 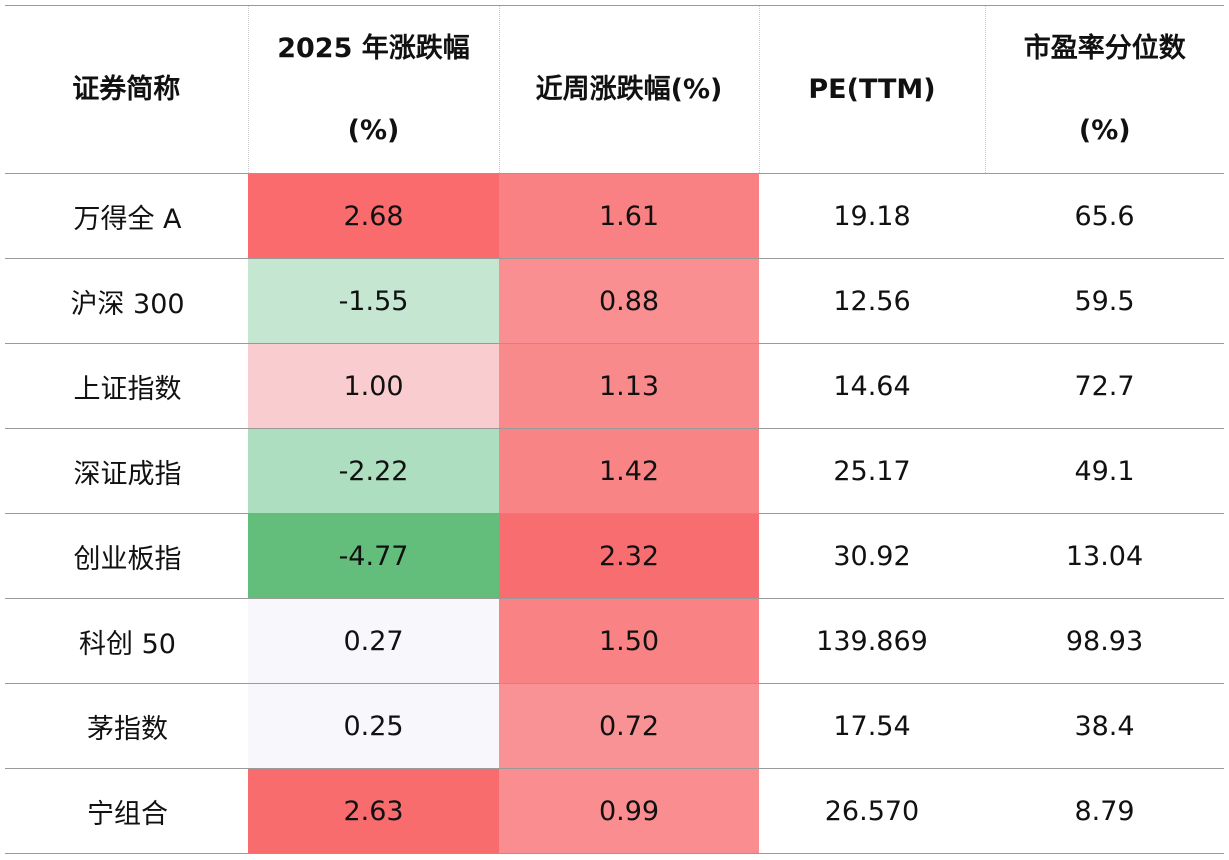 What do you see at coordinates (373, 811) in the screenshot?
I see `cell-ytd-change: 2.63` at bounding box center [373, 811].